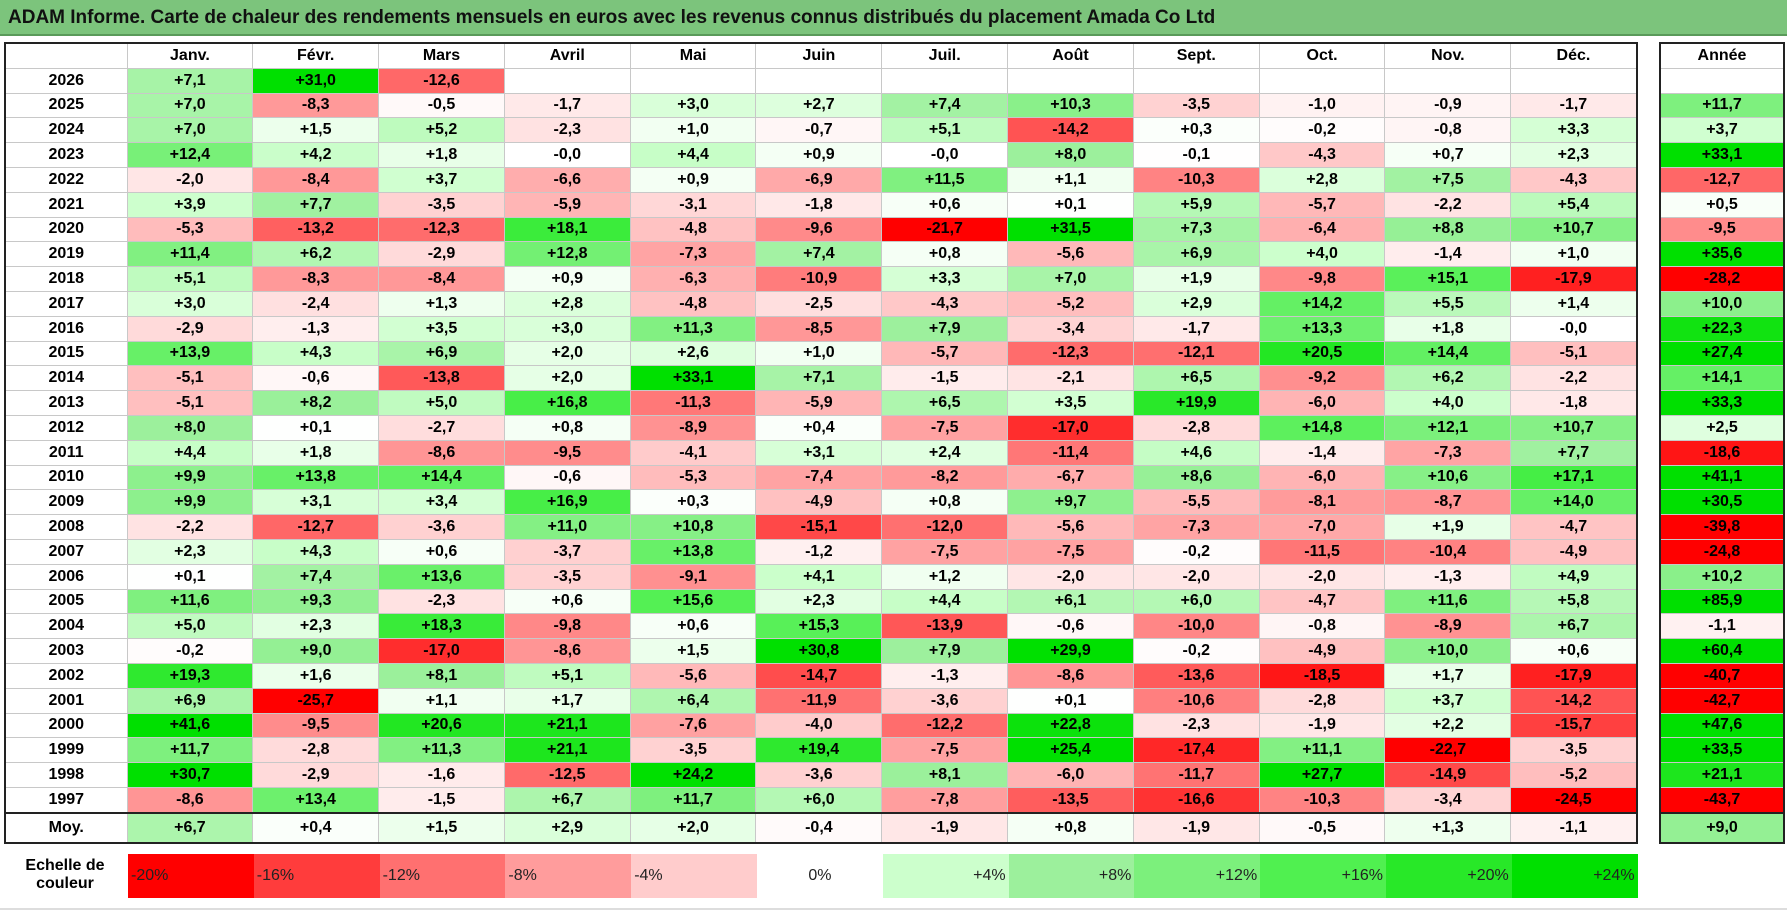 This screenshot has height=912, width=1787. Describe the element at coordinates (66, 750) in the screenshot. I see `year-label: 1999` at that location.